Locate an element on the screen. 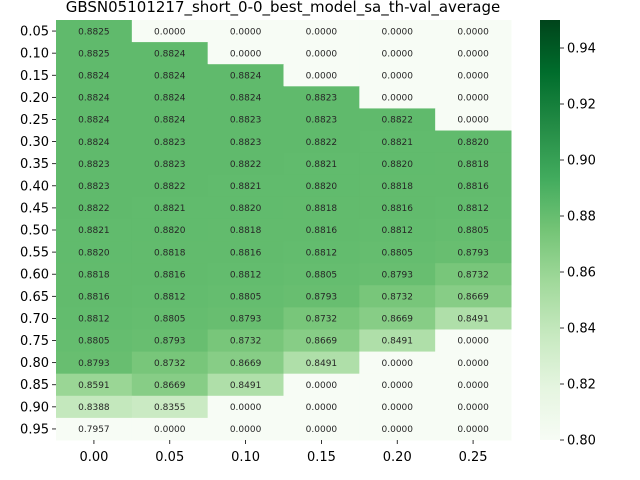  colorbar-tick-label: 0.84 is located at coordinates (581, 329).